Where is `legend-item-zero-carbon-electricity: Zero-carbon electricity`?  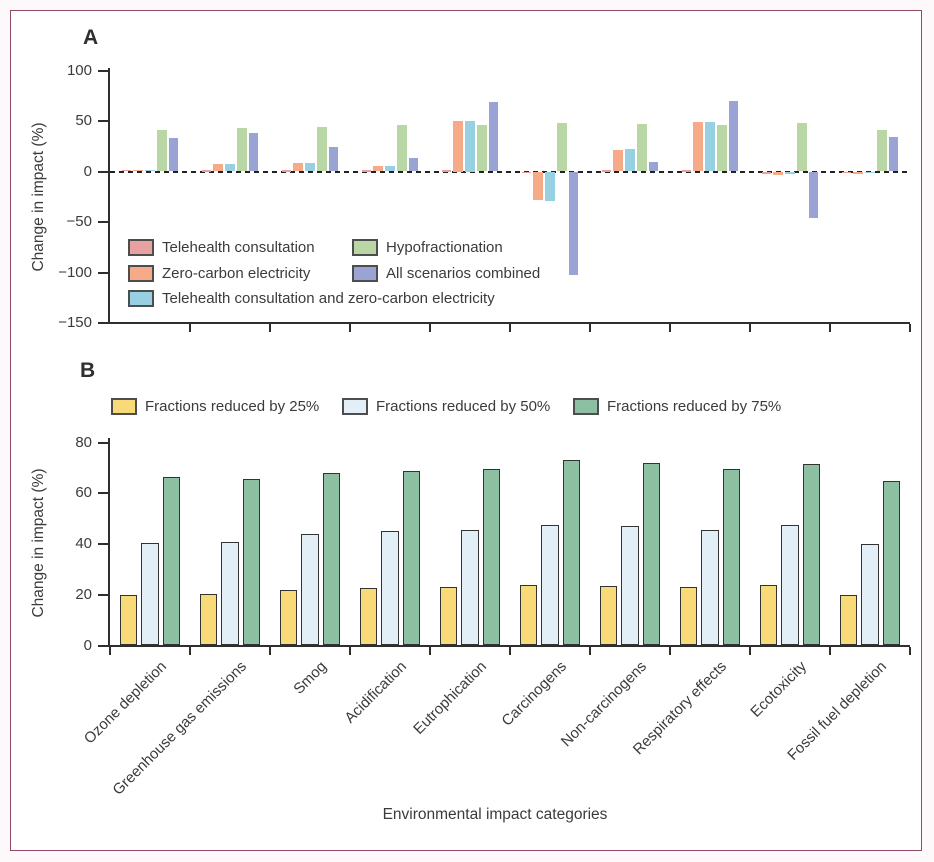
legend-item-zero-carbon-electricity: Zero-carbon electricity is located at coordinates (219, 273).